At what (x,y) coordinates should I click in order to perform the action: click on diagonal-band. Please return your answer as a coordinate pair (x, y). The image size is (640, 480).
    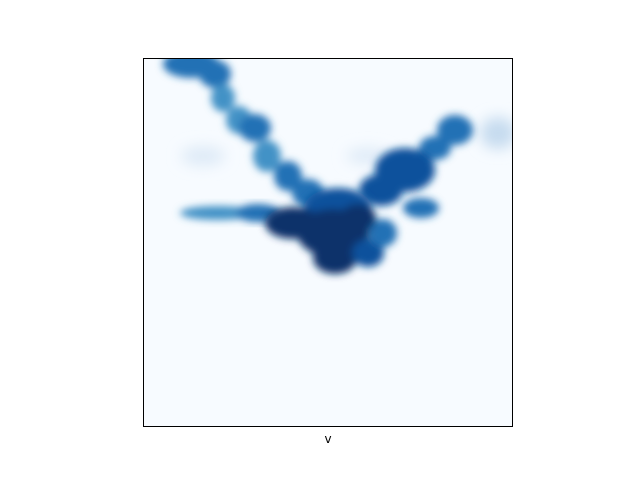
    Looking at the image, I should click on (243, 132).